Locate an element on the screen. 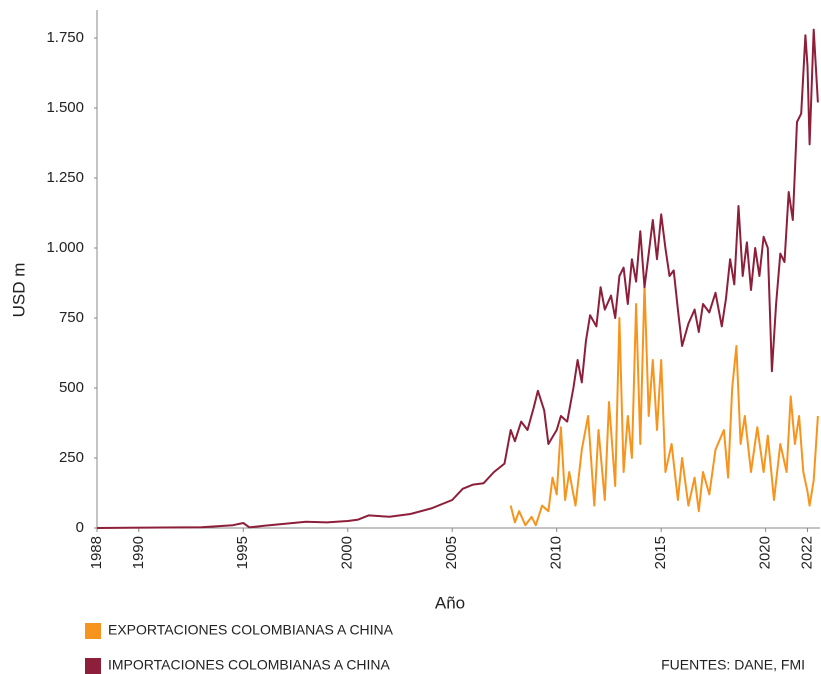 The width and height of the screenshot is (821, 674). y-tick-label: 500 is located at coordinates (71, 387).